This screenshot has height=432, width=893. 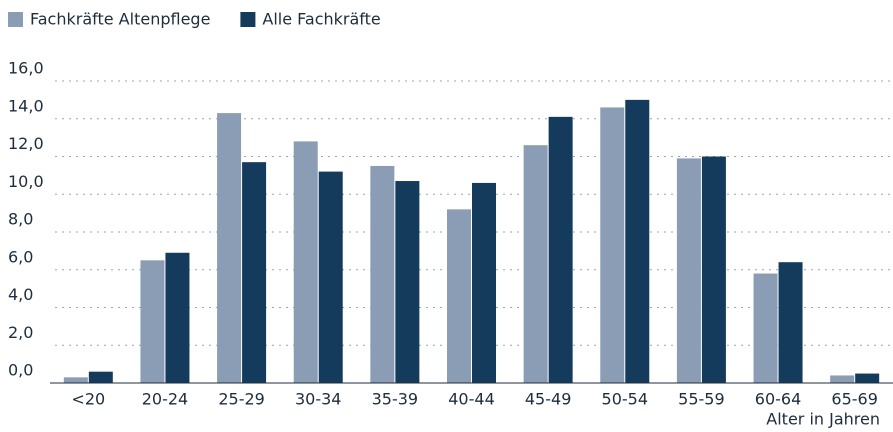 I want to click on x-tick-label: 35-39, so click(x=395, y=399).